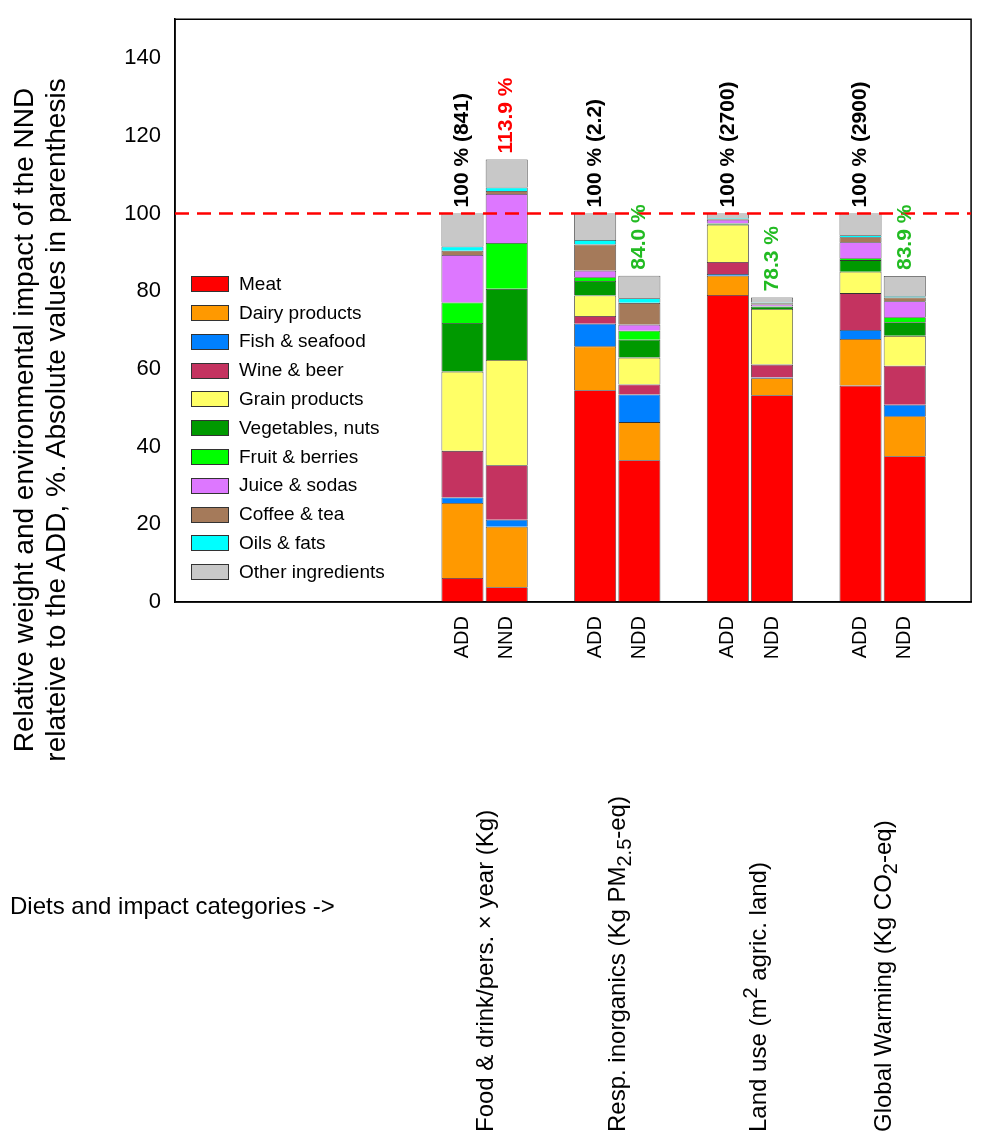 The height and width of the screenshot is (1137, 987). What do you see at coordinates (260, 283) in the screenshot?
I see `legend-label: Meat` at bounding box center [260, 283].